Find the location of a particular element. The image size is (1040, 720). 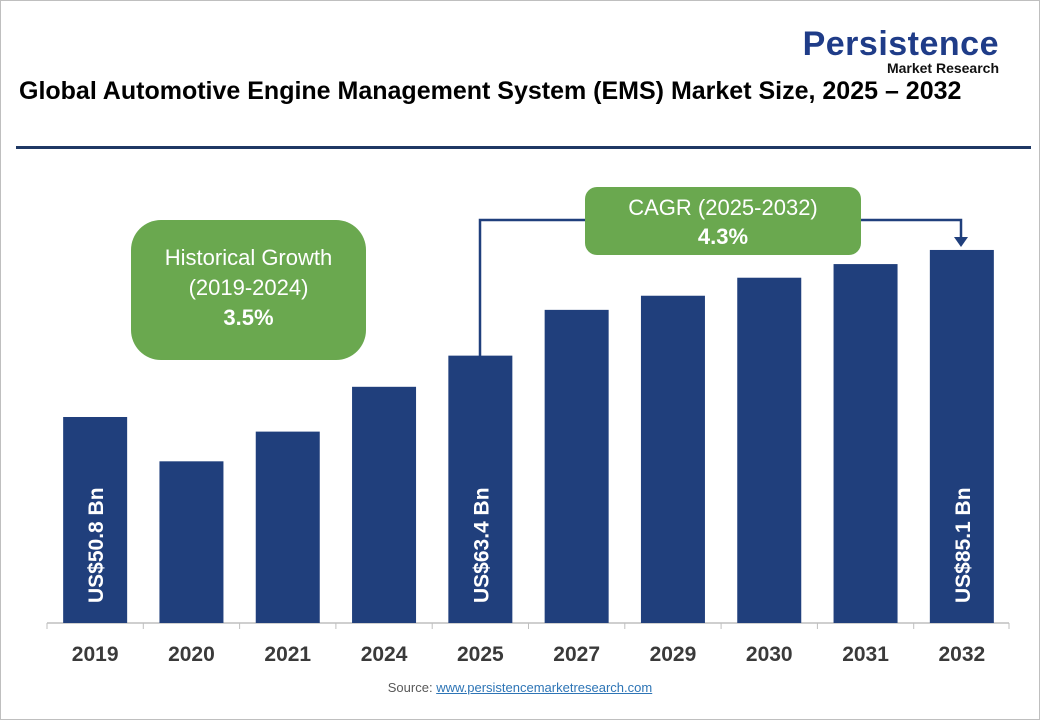

bar-2027 is located at coordinates (576, 466).